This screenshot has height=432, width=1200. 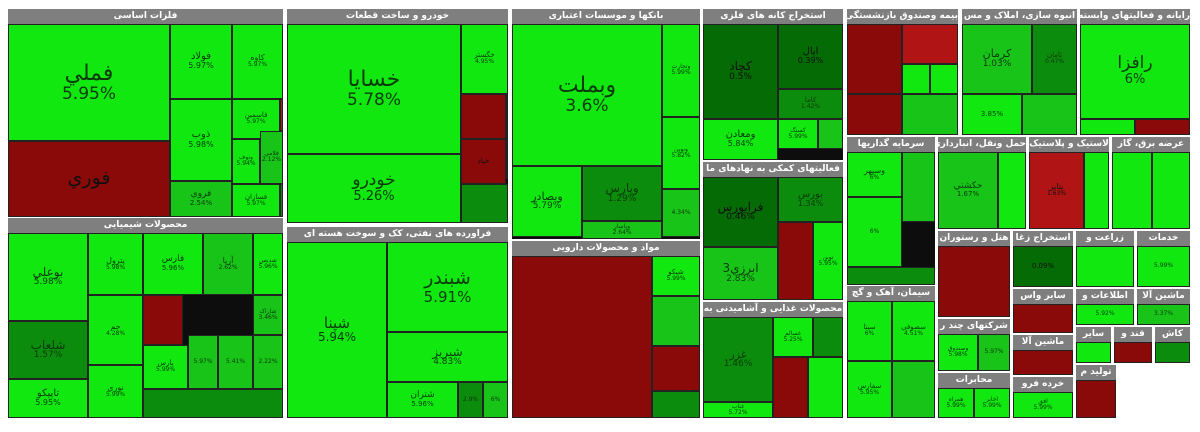 What do you see at coordinates (622, 193) in the screenshot?
I see `stock-tile: وپارس 1.29%` at bounding box center [622, 193].